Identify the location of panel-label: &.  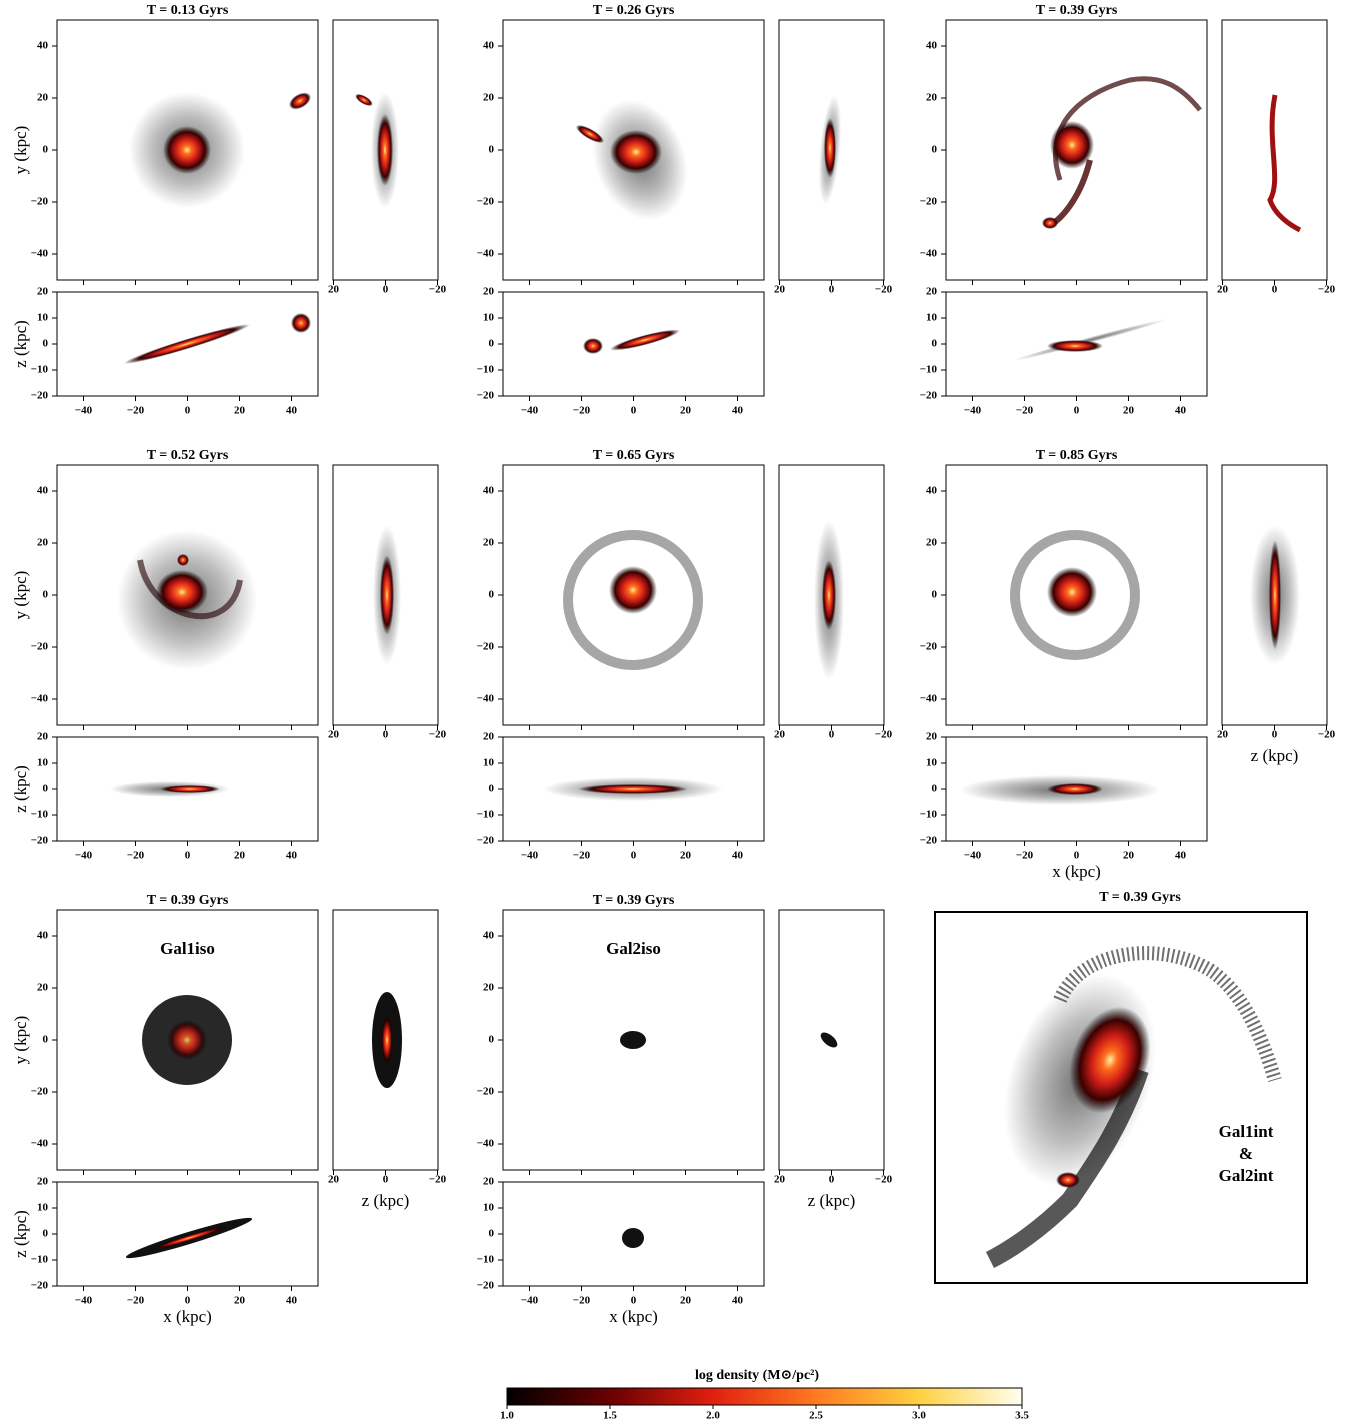
(1246, 1153).